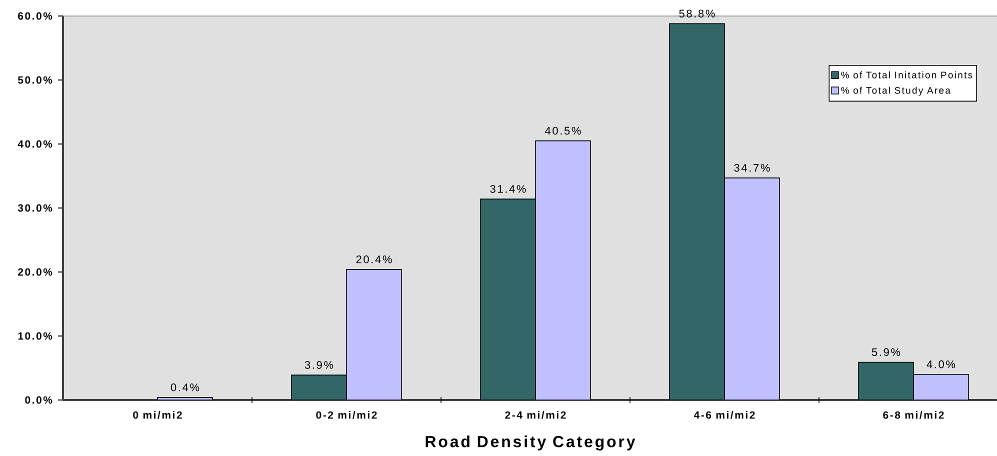 This screenshot has height=456, width=997. I want to click on data-label: 3.9%, so click(319, 365).